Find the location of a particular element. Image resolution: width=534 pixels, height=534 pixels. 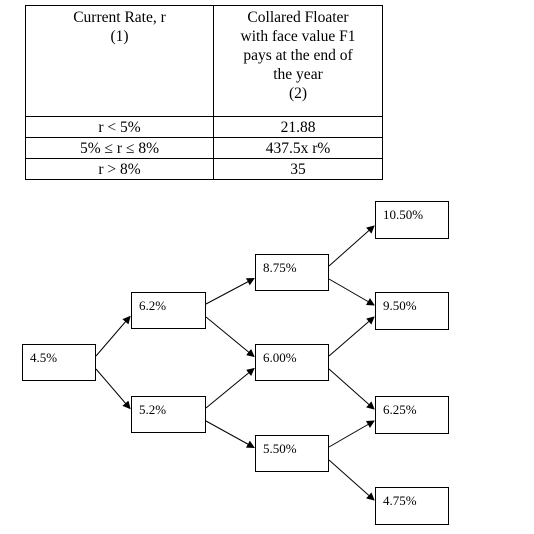

rate-cell: r > 8% is located at coordinates (119, 169).